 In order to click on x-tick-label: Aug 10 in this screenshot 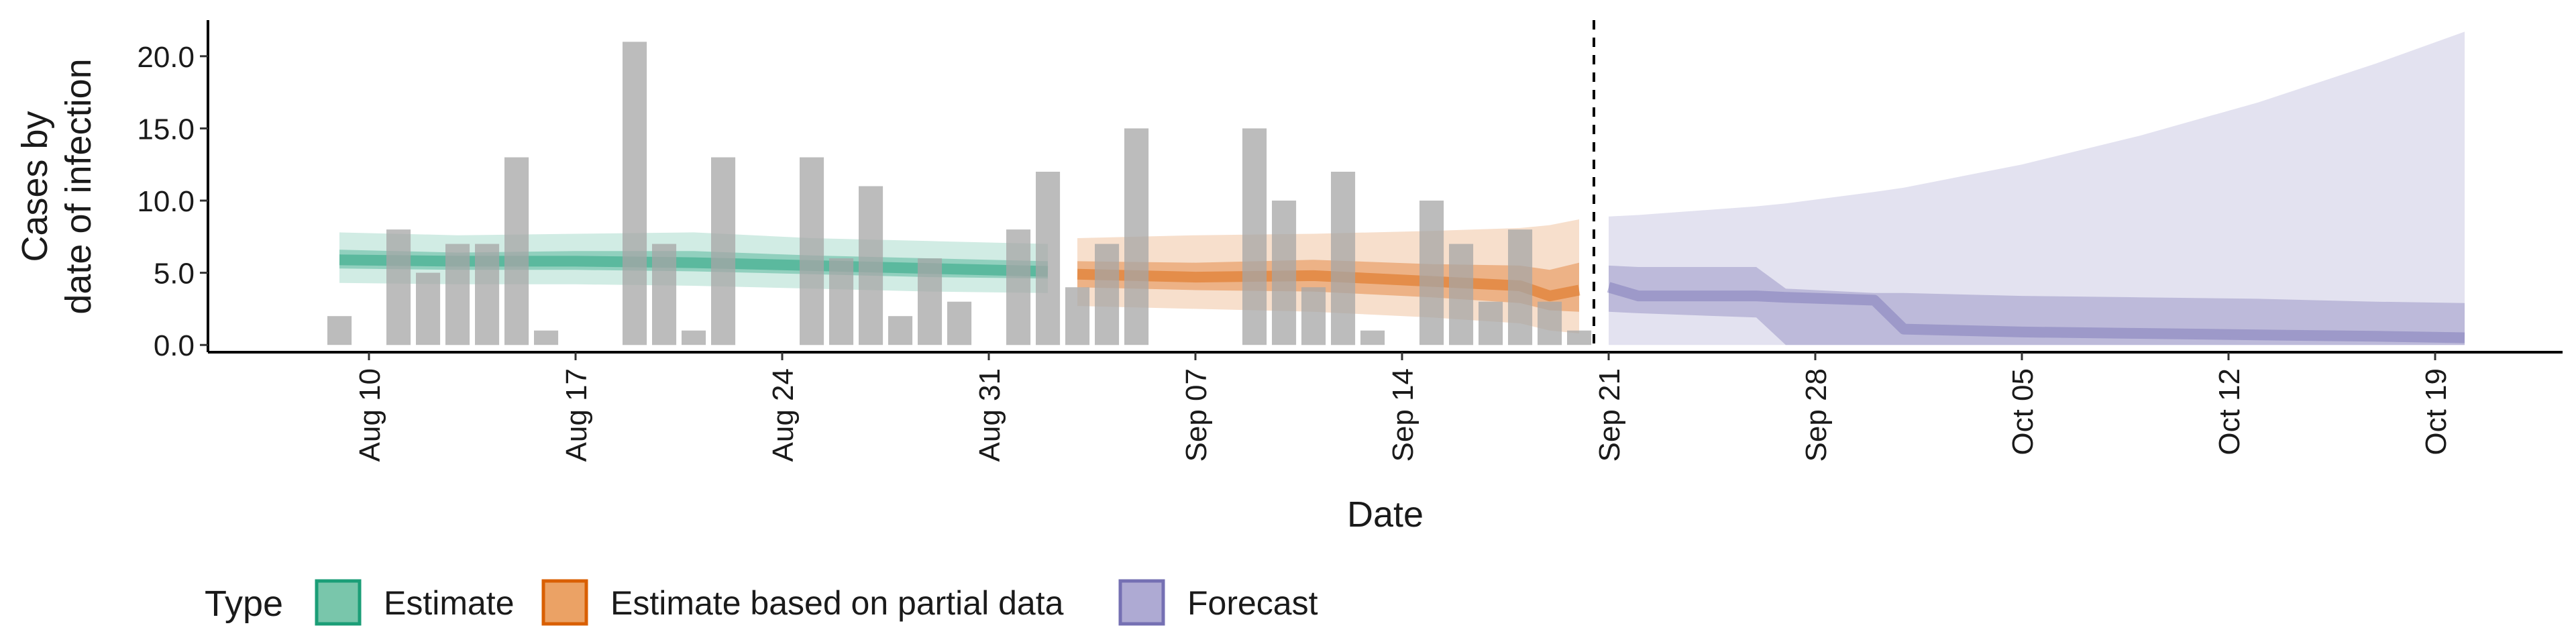, I will do `click(370, 415)`.